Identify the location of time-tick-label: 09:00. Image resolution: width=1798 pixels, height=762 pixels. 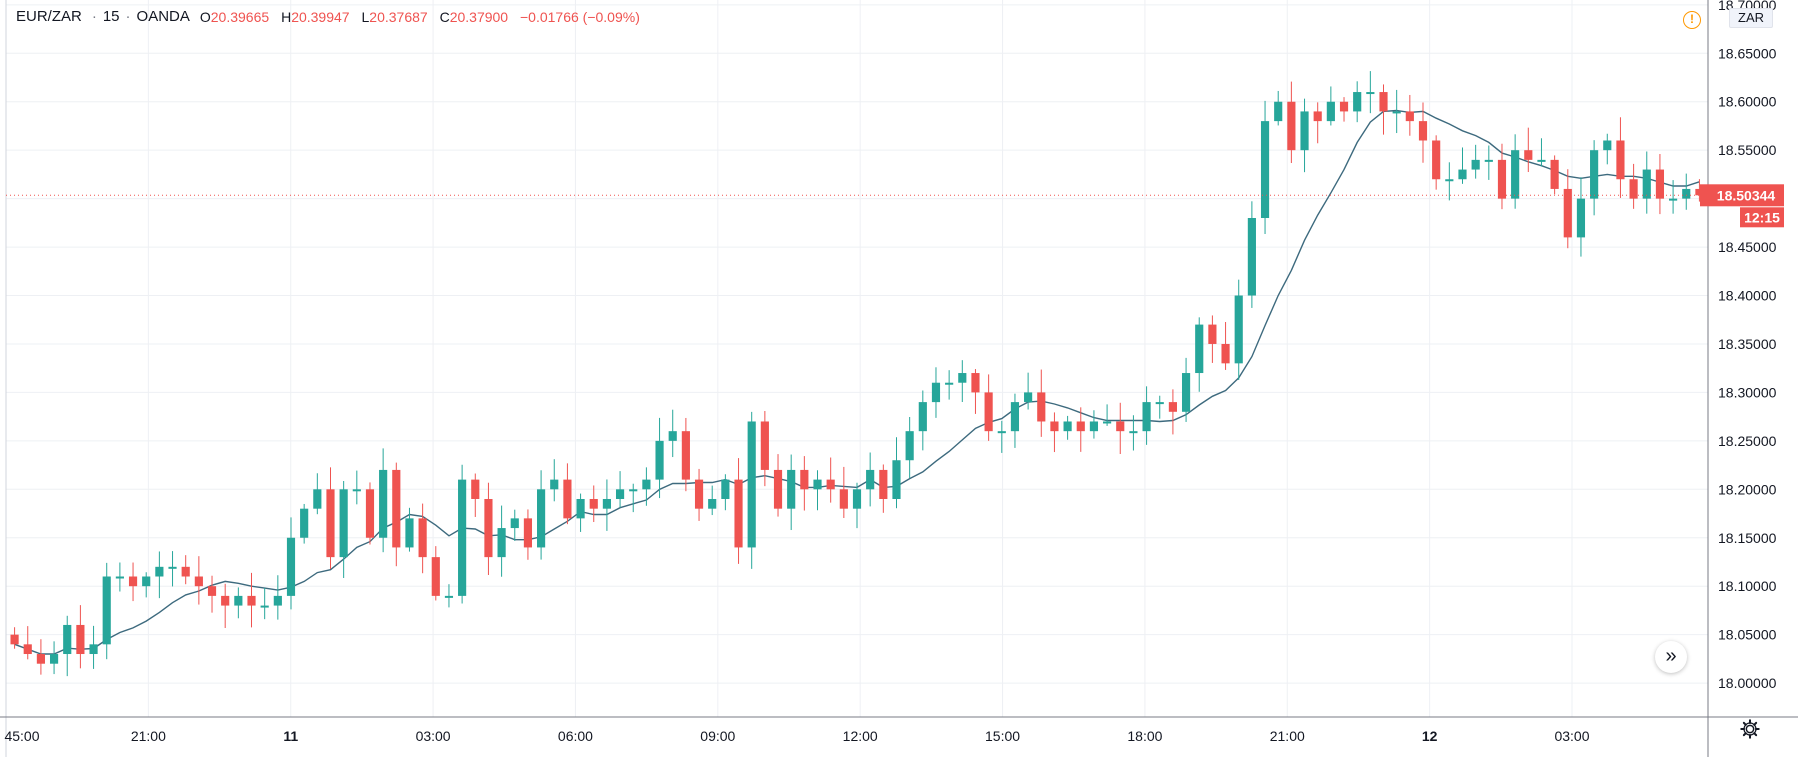
(717, 736).